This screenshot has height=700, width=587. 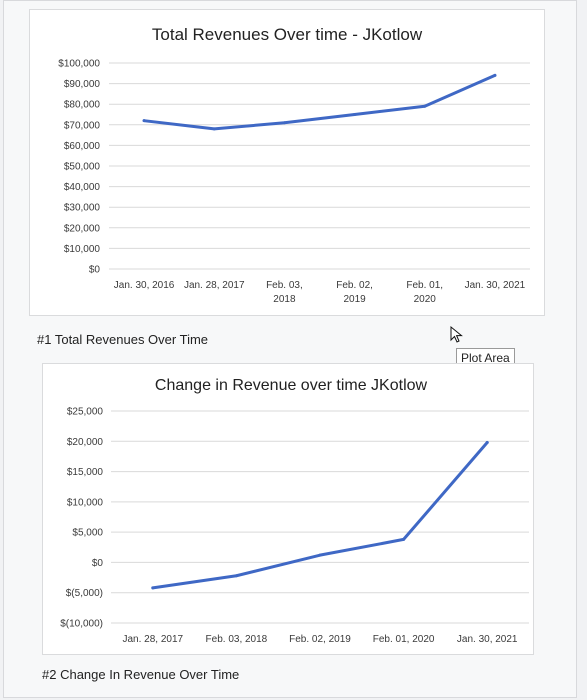 I want to click on chart2-y-tick-label: $10,000, so click(x=85, y=502).